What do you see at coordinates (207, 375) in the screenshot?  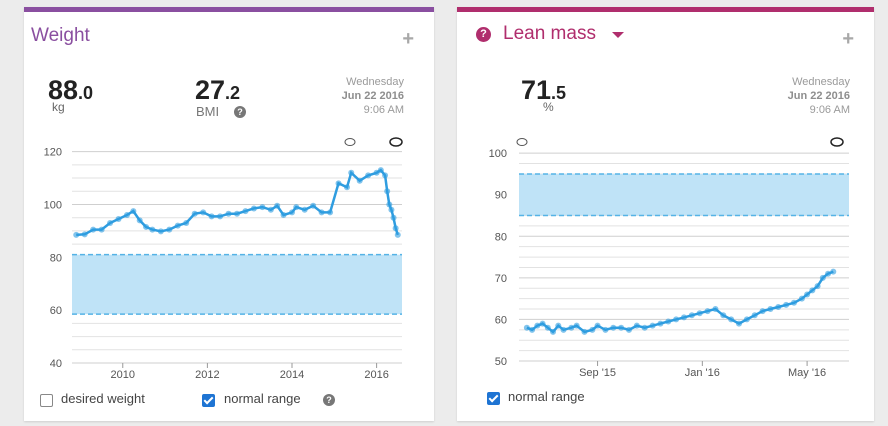 I see `x-tick-label: 2012` at bounding box center [207, 375].